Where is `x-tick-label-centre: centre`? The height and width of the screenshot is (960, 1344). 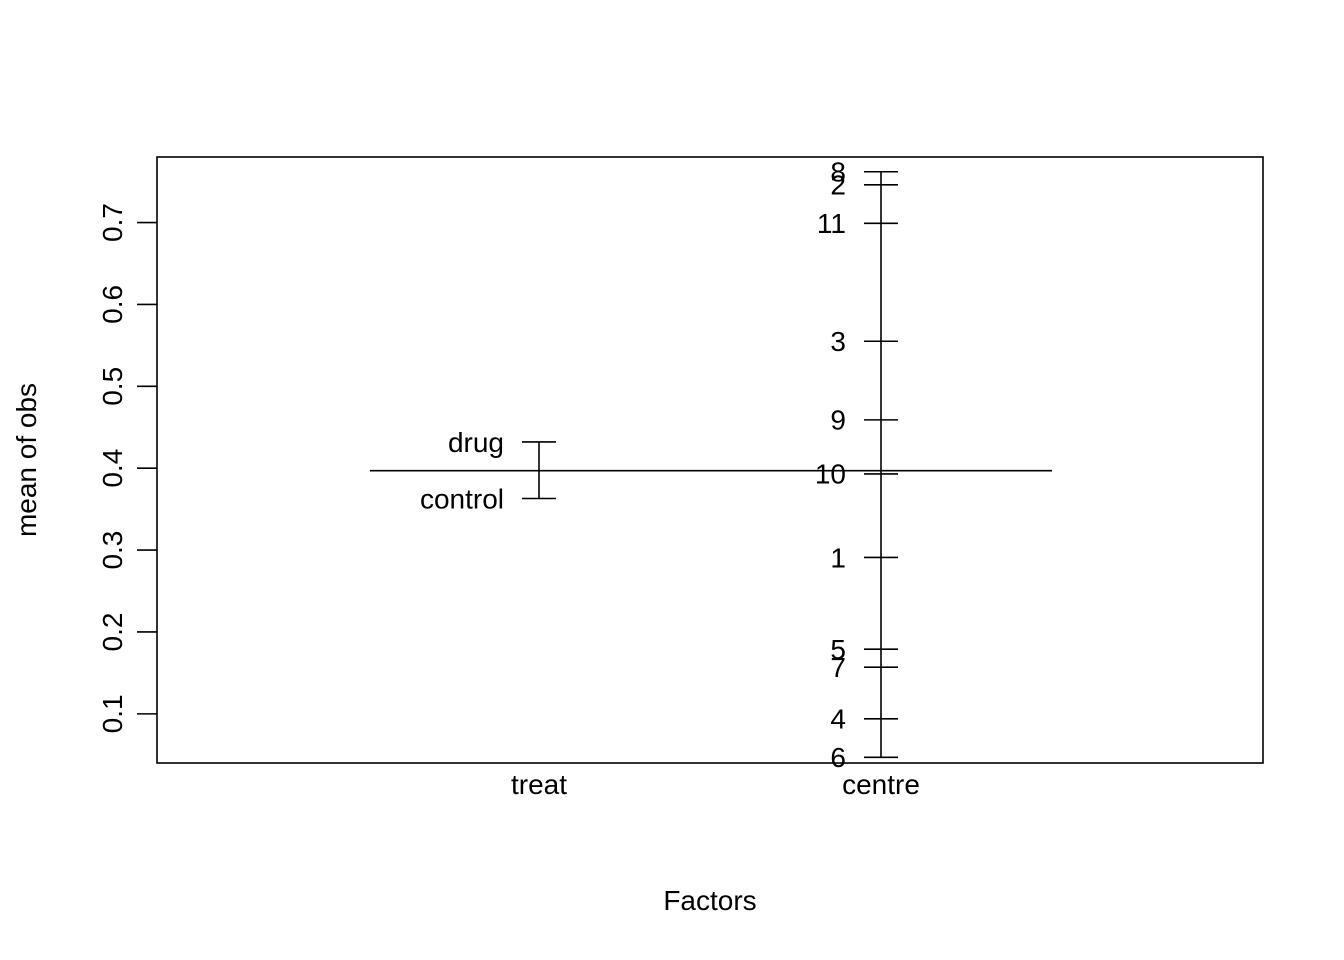 x-tick-label-centre: centre is located at coordinates (881, 784).